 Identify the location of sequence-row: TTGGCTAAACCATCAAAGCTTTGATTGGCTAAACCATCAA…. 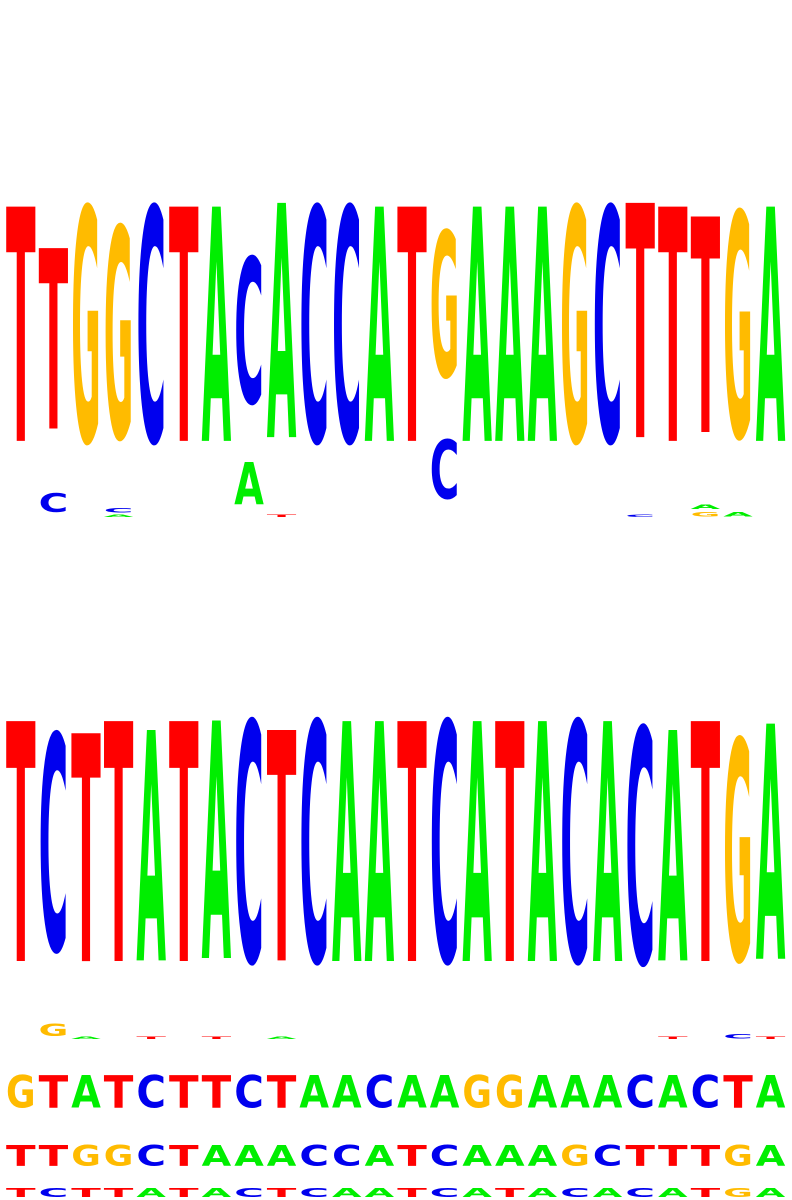
(395, 1157).